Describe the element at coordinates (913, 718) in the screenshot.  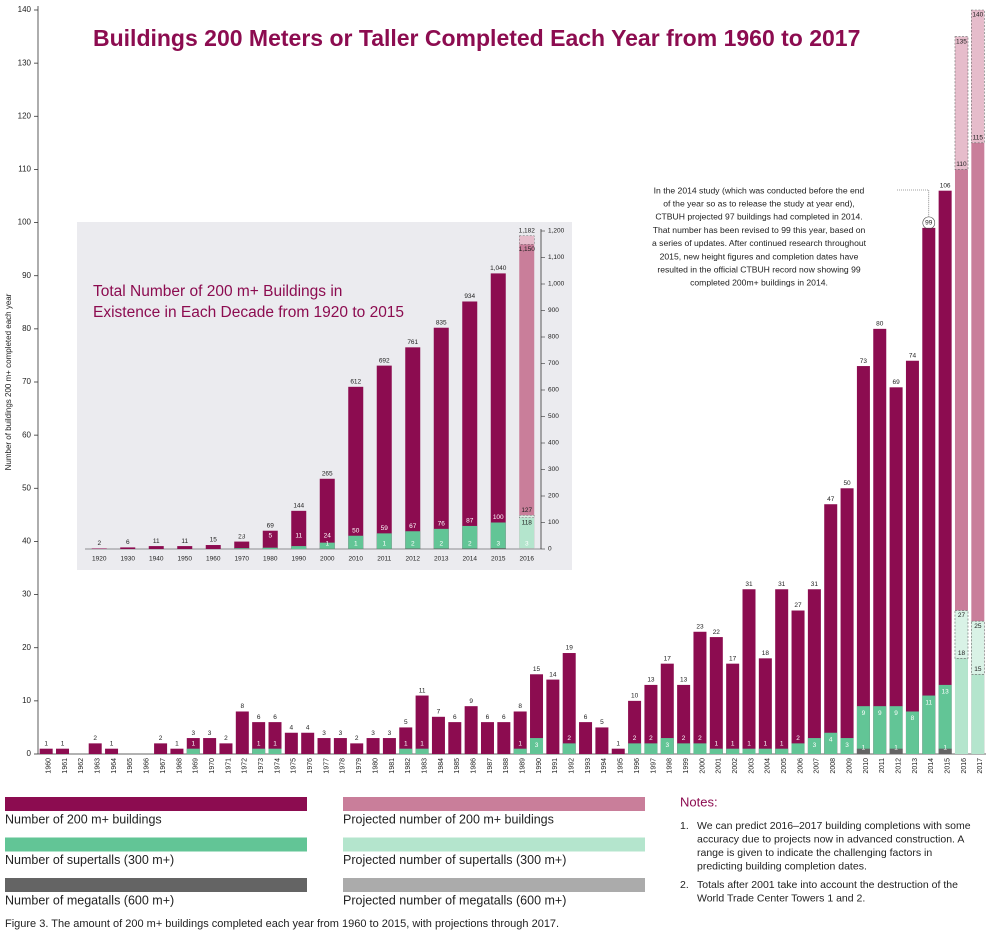
I see `data-label: 8` at that location.